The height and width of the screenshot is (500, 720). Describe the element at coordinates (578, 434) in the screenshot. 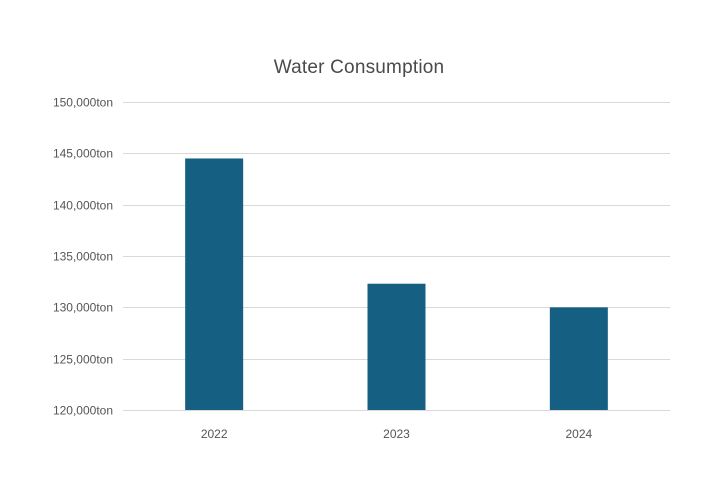

I see `x-tick-label: 2024` at that location.